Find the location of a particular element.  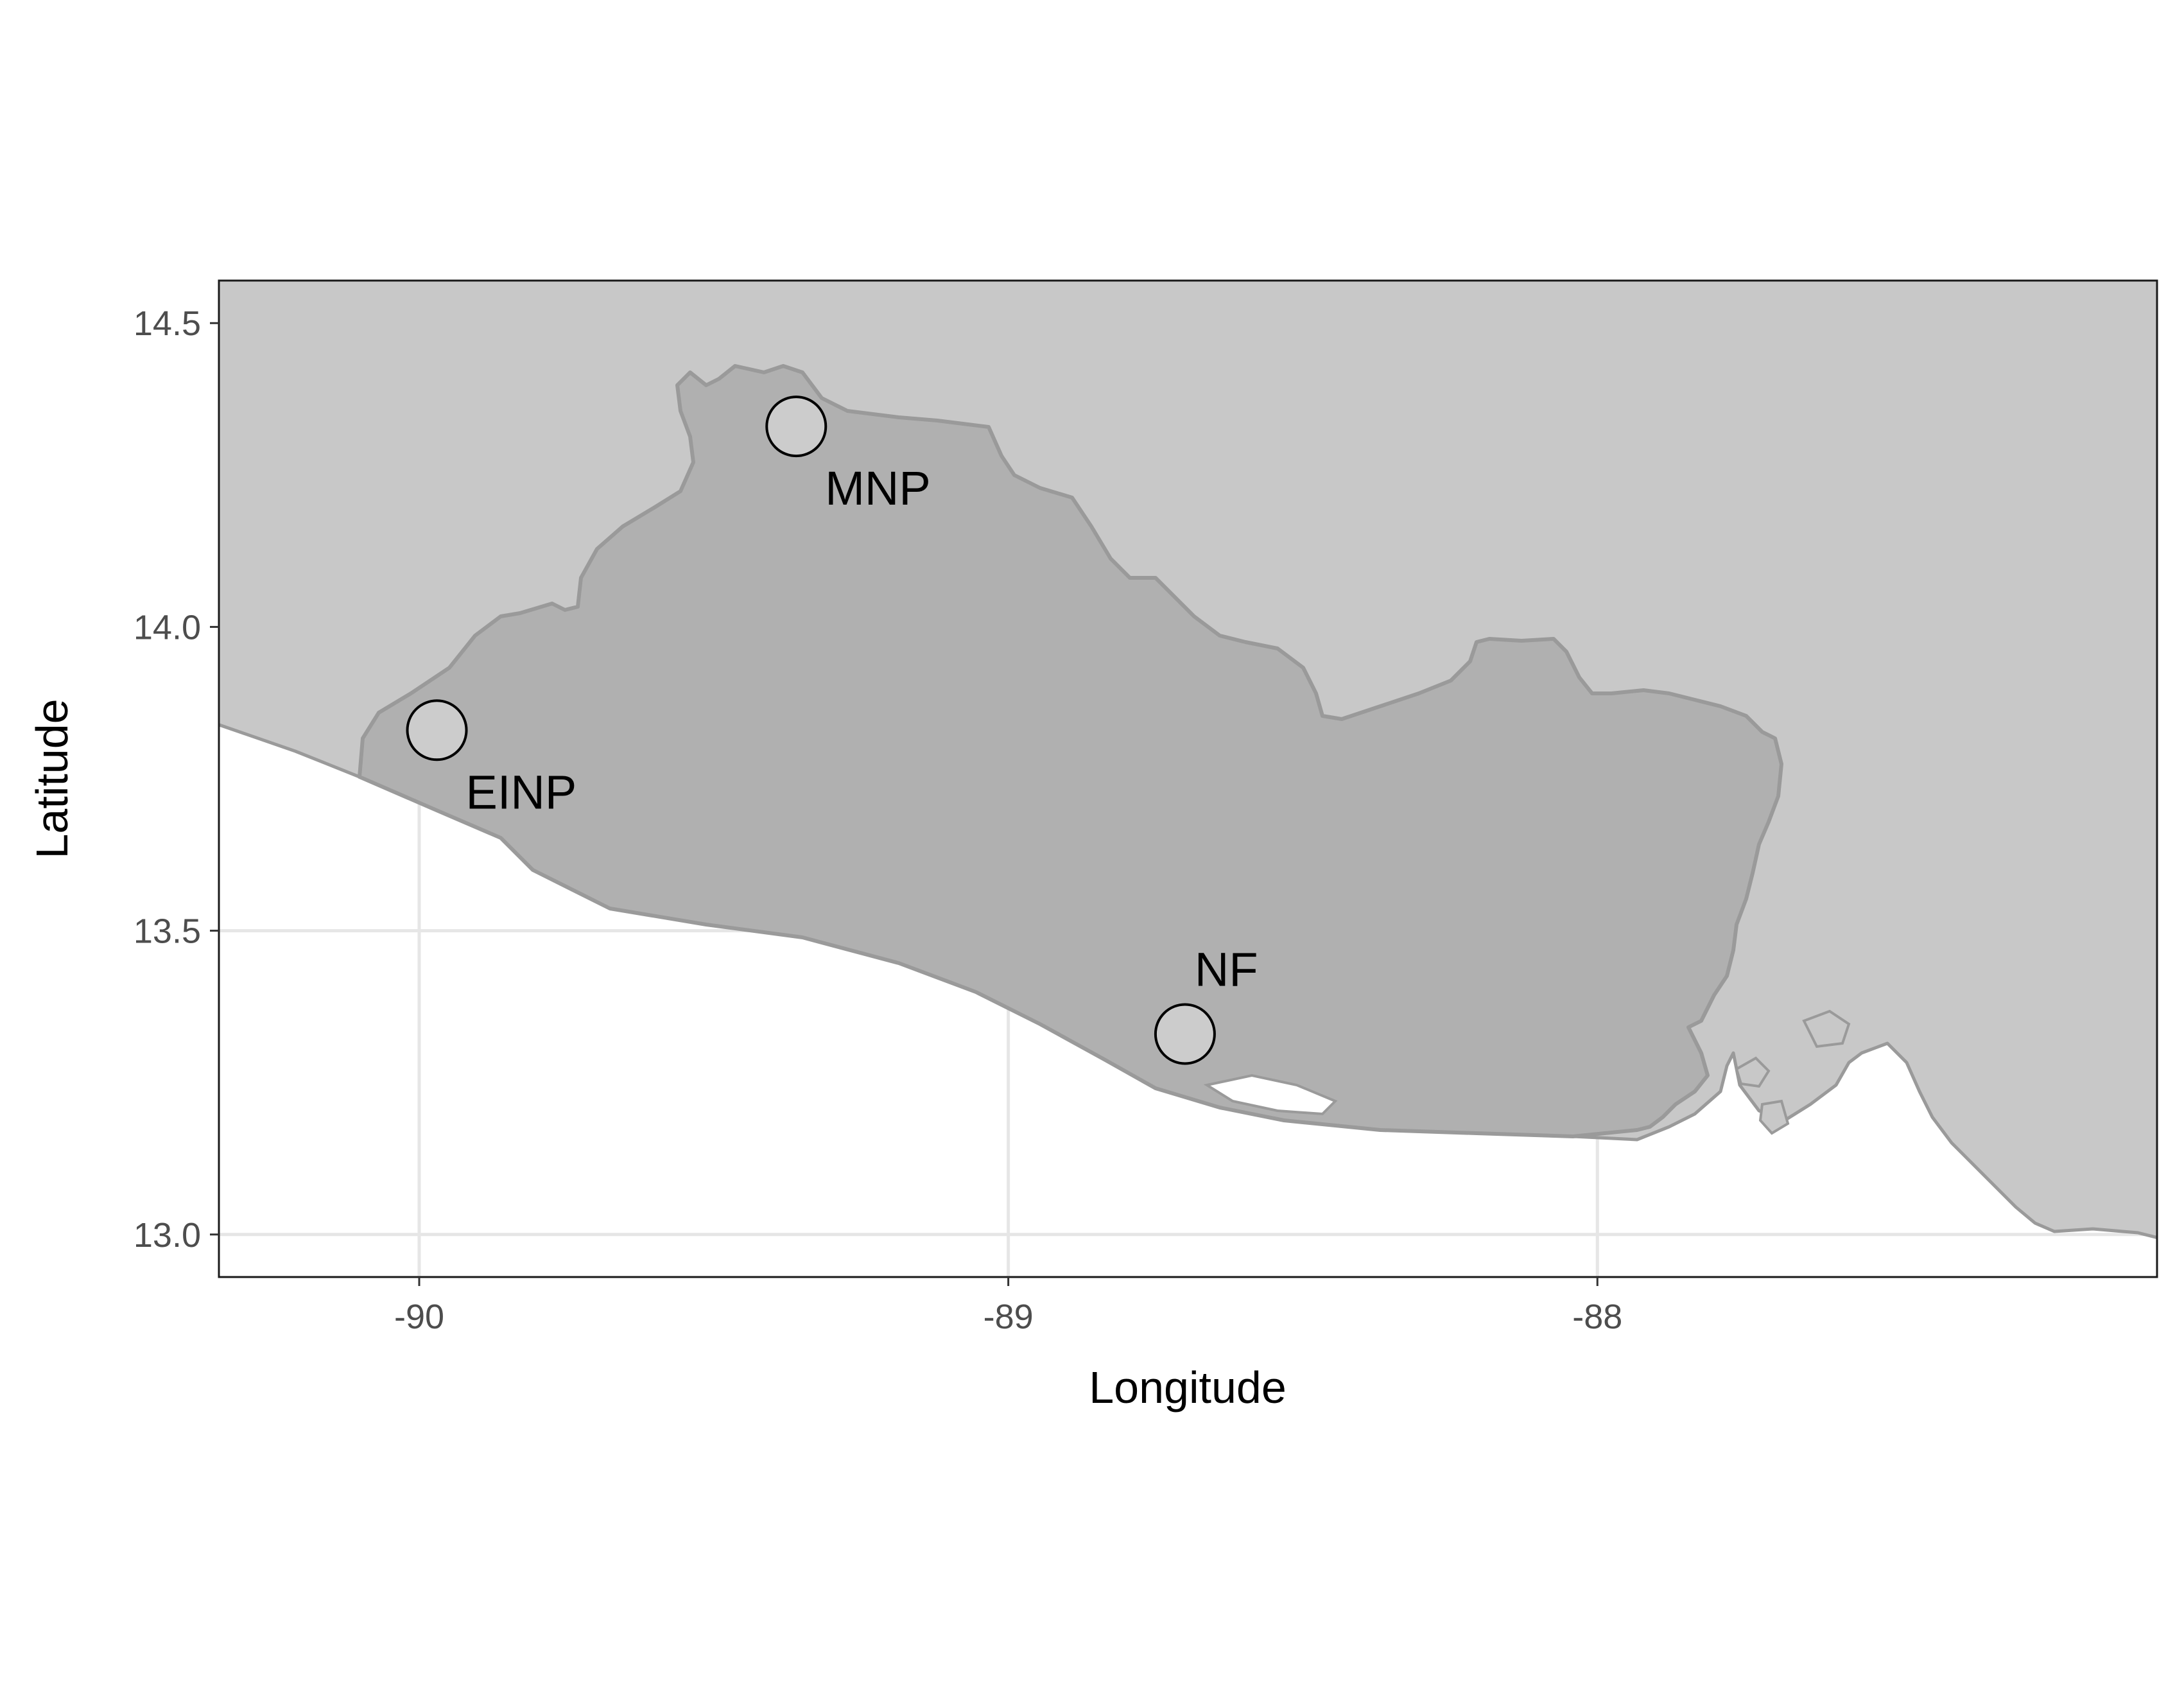

x-tick-label: -89 is located at coordinates (1009, 1317).